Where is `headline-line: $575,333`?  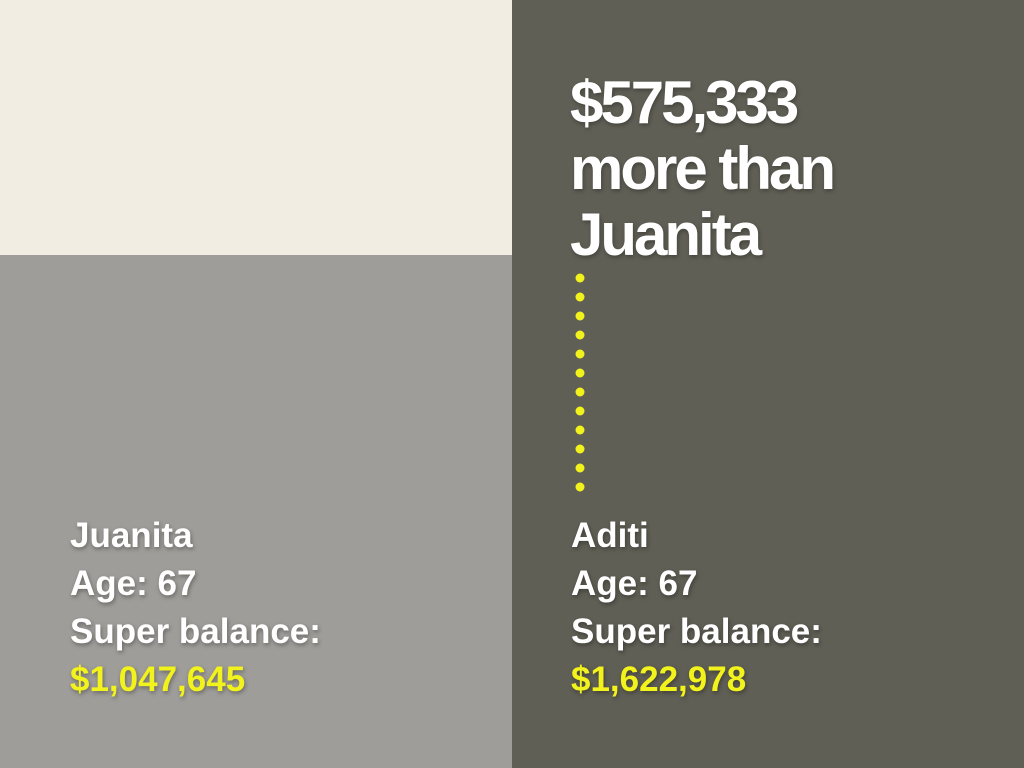
headline-line: $575,333 is located at coordinates (684, 102).